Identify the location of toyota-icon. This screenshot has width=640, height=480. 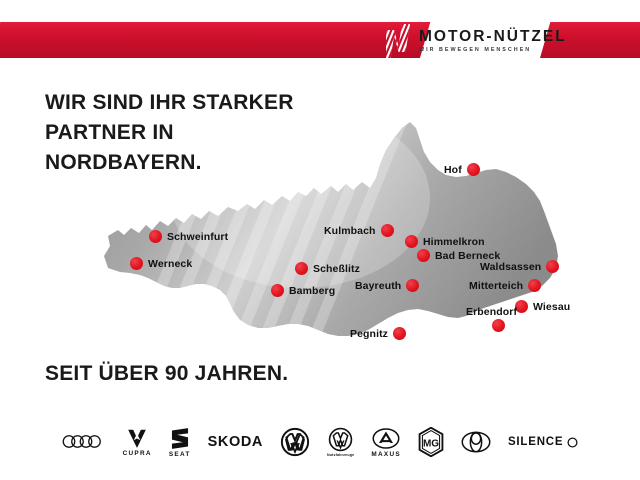
(476, 441).